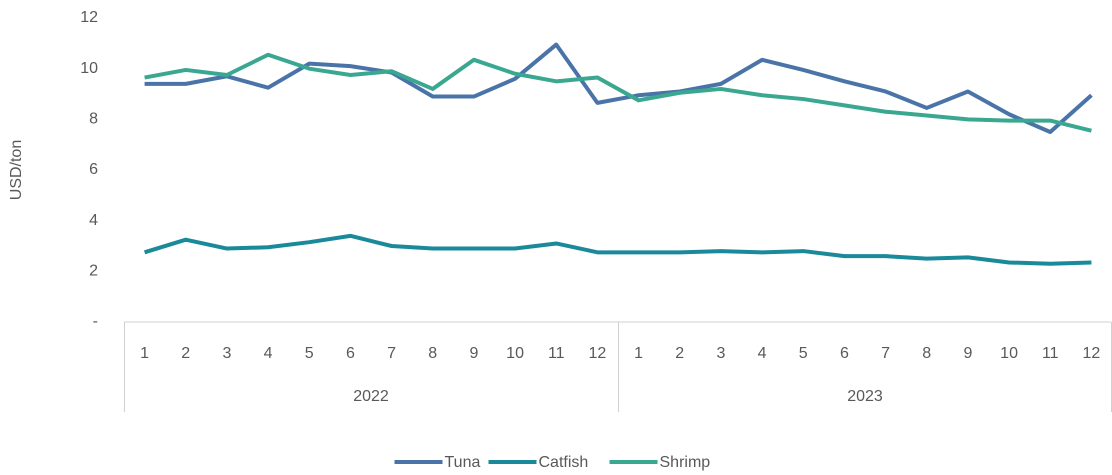 This screenshot has height=475, width=1112. What do you see at coordinates (93, 271) in the screenshot?
I see `y-tick-label: 2` at bounding box center [93, 271].